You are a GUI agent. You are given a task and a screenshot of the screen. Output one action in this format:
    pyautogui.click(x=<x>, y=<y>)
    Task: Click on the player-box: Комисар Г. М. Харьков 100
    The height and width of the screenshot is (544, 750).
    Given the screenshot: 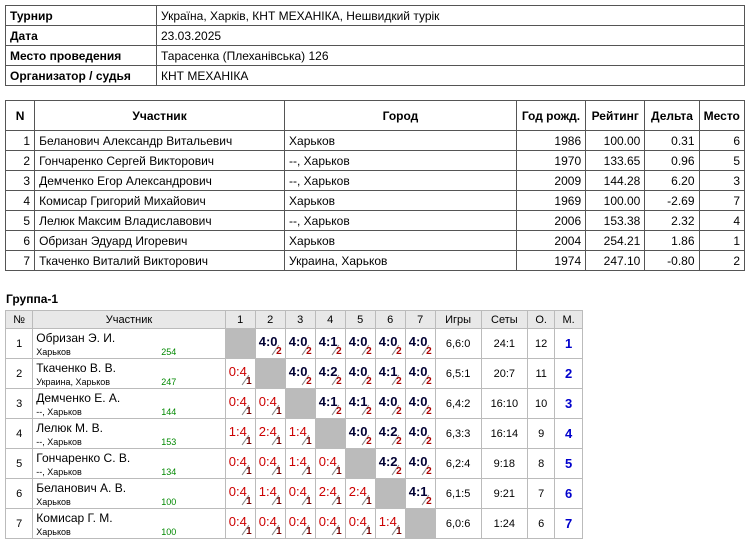 What is the action you would take?
    pyautogui.click(x=106, y=523)
    